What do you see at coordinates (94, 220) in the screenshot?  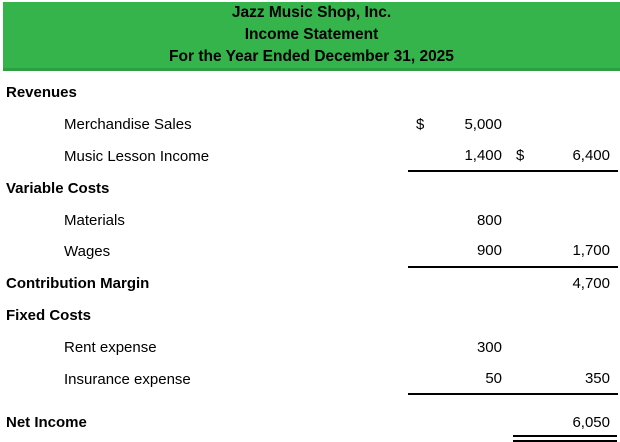 I see `row-label: Materials` at bounding box center [94, 220].